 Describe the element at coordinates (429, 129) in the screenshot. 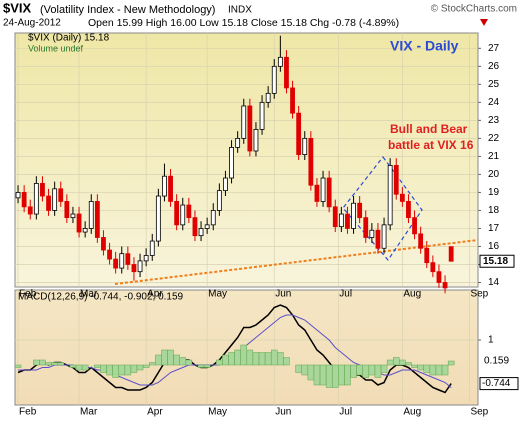

I see `annotation: Bull and Bear` at that location.